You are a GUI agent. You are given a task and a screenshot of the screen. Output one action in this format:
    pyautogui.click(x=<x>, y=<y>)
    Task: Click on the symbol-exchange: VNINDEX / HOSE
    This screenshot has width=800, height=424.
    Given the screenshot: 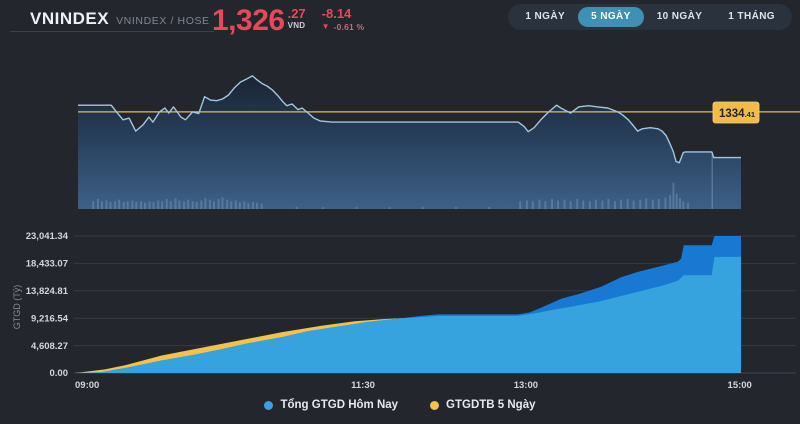 What is the action you would take?
    pyautogui.click(x=163, y=21)
    